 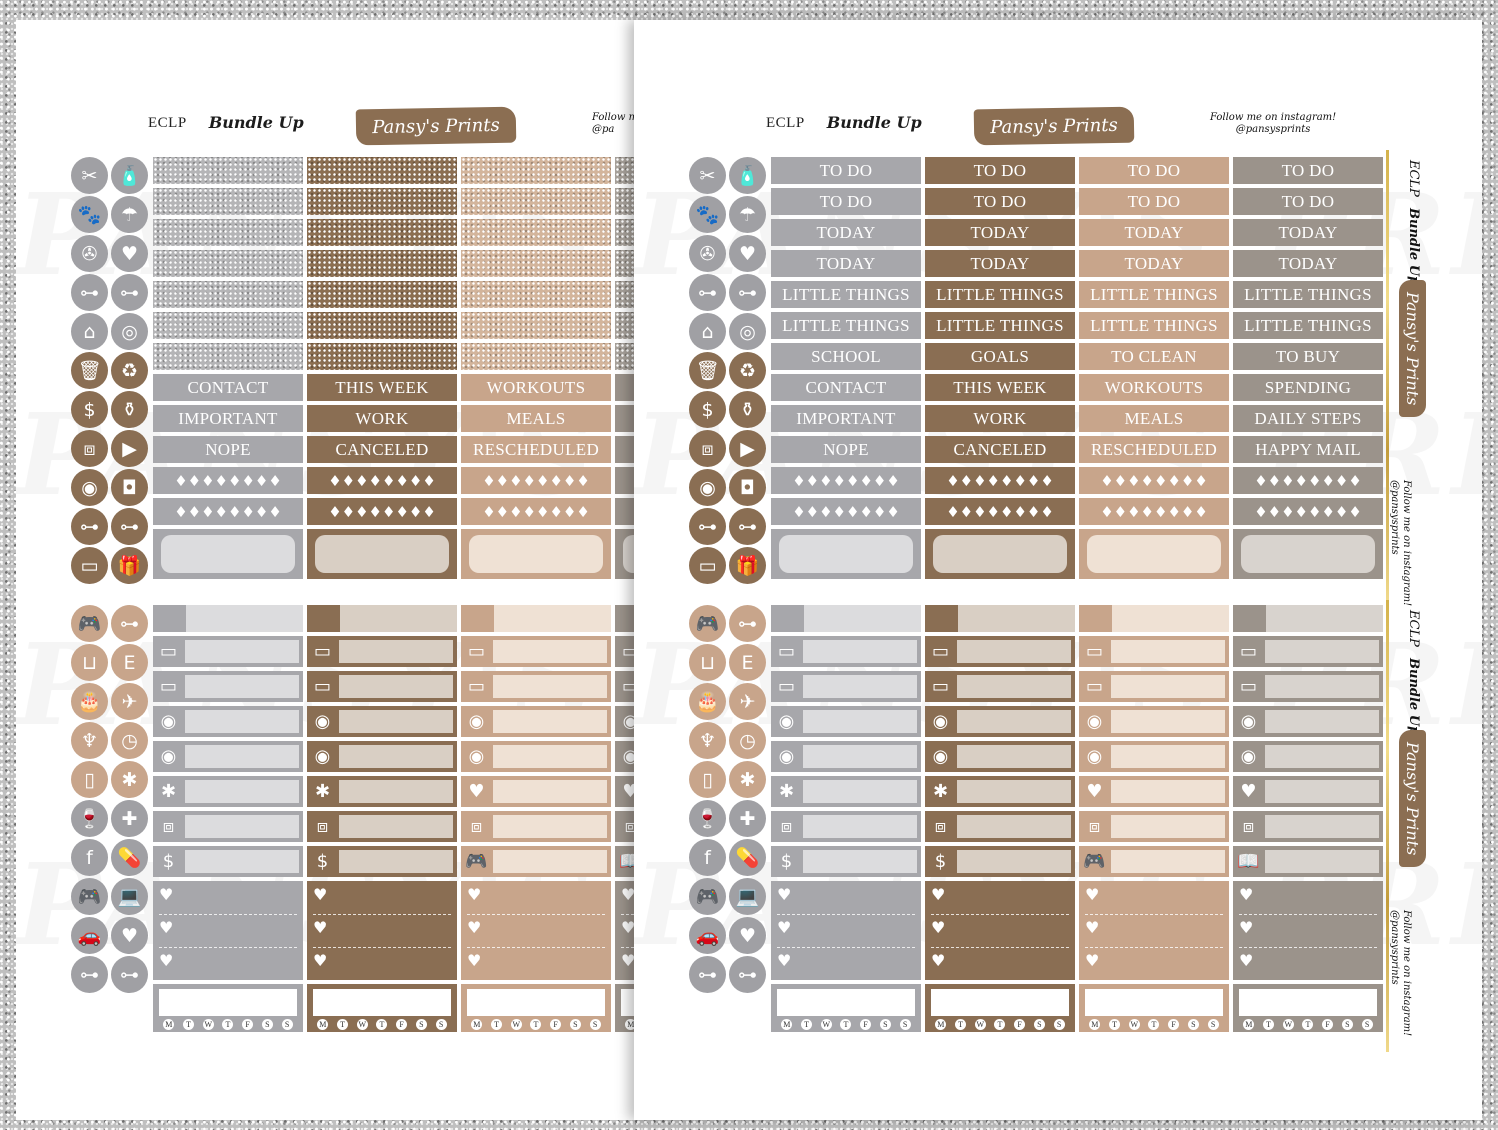 I want to click on tracker-icon: ✱, so click(x=168, y=791).